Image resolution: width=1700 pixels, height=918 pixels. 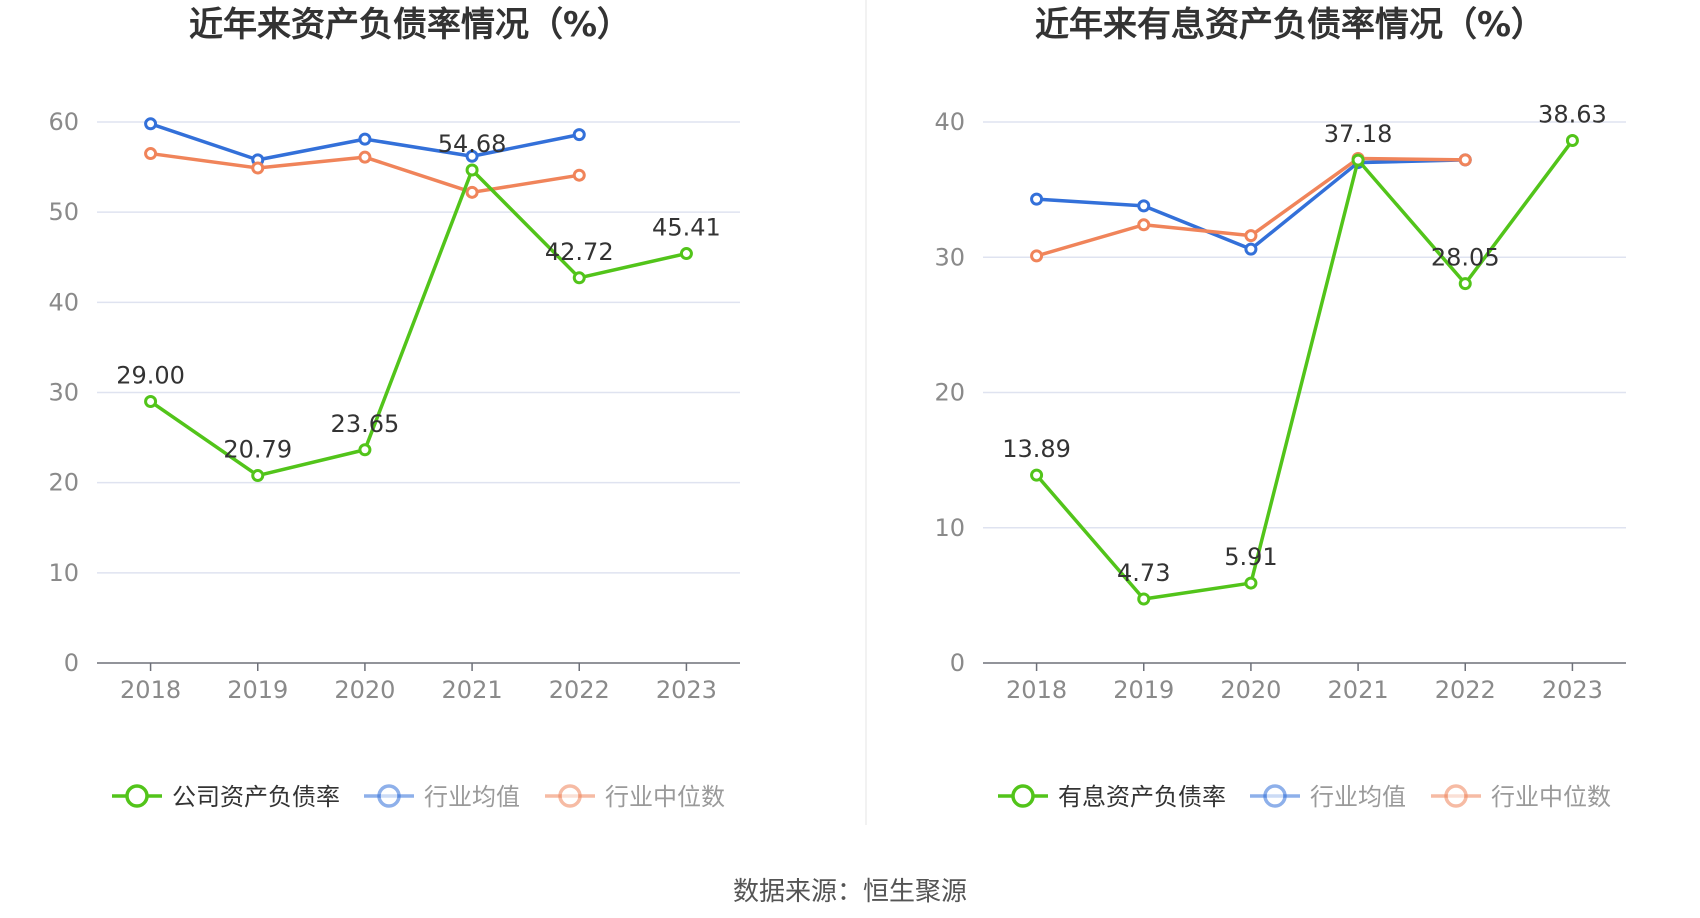 I want to click on data-label: 23.65, so click(x=365, y=424).